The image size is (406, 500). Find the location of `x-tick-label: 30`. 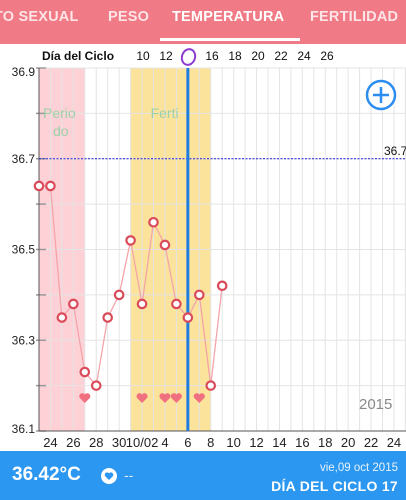

x-tick-label: 30 is located at coordinates (119, 442).